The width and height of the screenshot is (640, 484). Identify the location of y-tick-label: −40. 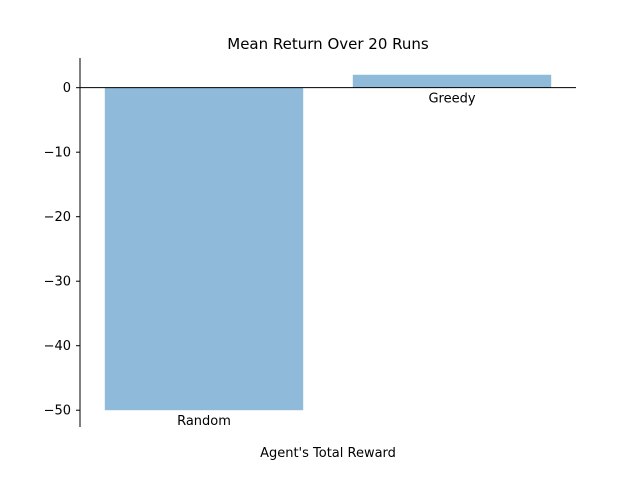
(57, 346).